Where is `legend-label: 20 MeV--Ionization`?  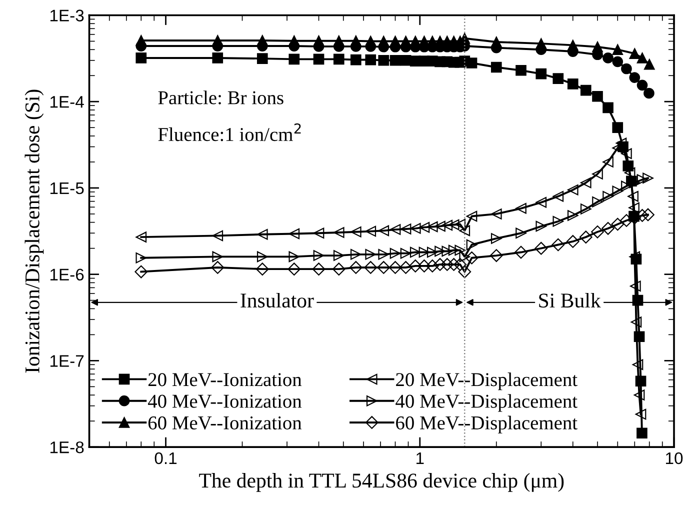 legend-label: 20 MeV--Ionization is located at coordinates (225, 379).